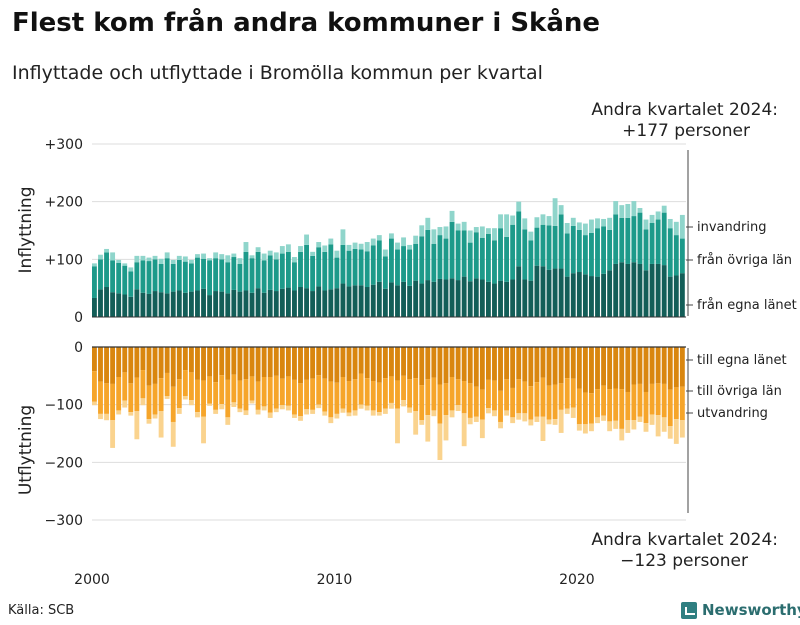 Image resolution: width=800 pixels, height=625 pixels. What do you see at coordinates (64, 406) in the screenshot?
I see `y-tick-label-out: −100` at bounding box center [64, 406].